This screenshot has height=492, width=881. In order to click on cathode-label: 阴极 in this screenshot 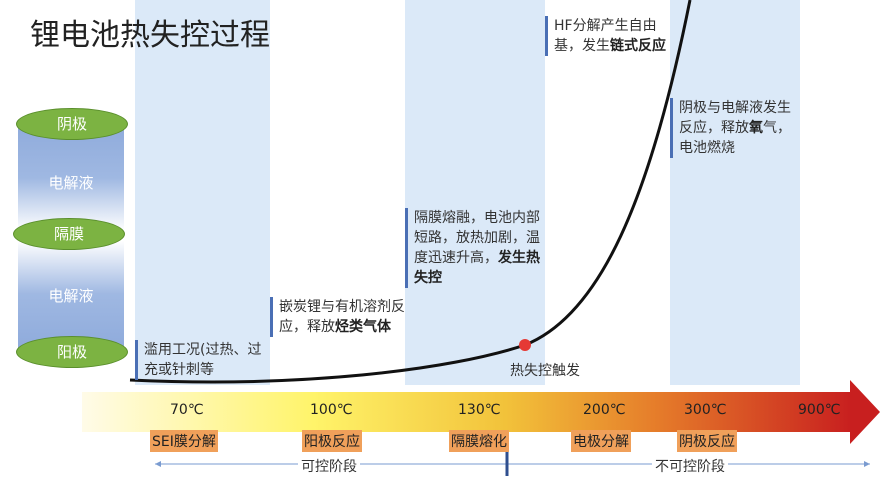, I will do `click(72, 124)`.